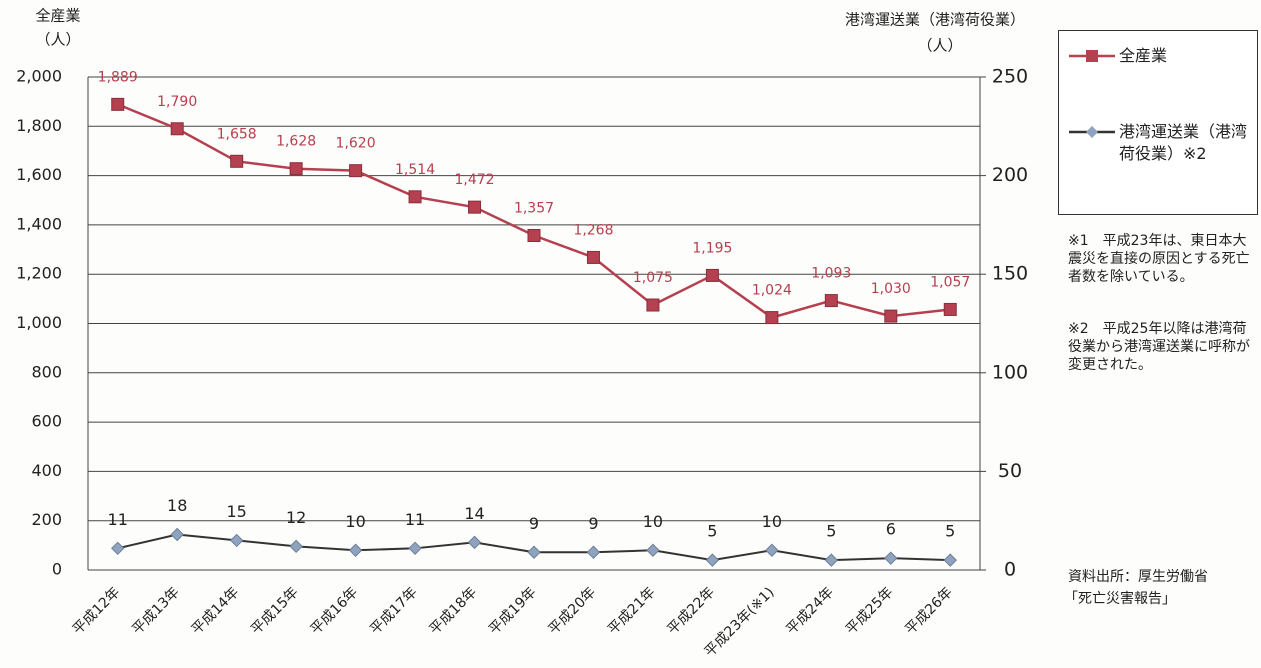  What do you see at coordinates (1010, 372) in the screenshot?
I see `y2-tick-label: 100` at bounding box center [1010, 372].